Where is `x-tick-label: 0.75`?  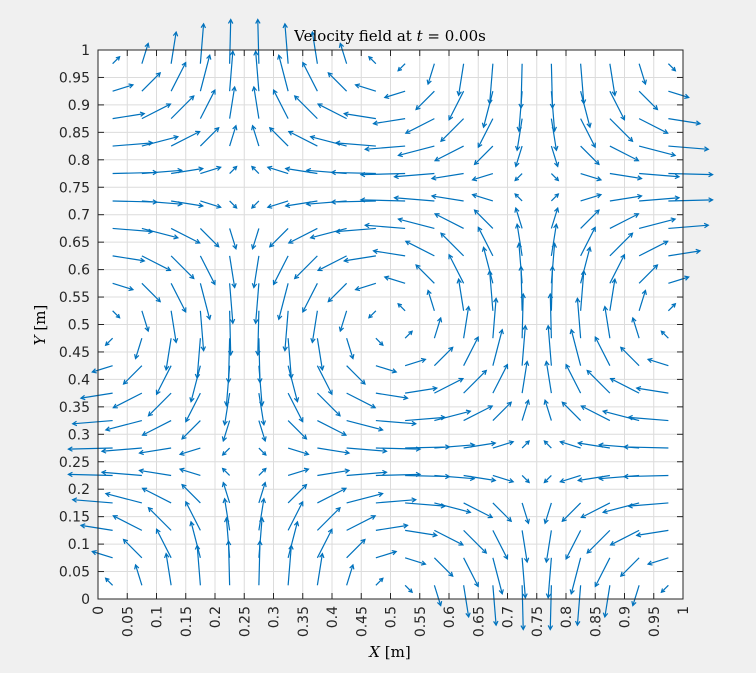
x-tick-label: 0.75 is located at coordinates (538, 621).